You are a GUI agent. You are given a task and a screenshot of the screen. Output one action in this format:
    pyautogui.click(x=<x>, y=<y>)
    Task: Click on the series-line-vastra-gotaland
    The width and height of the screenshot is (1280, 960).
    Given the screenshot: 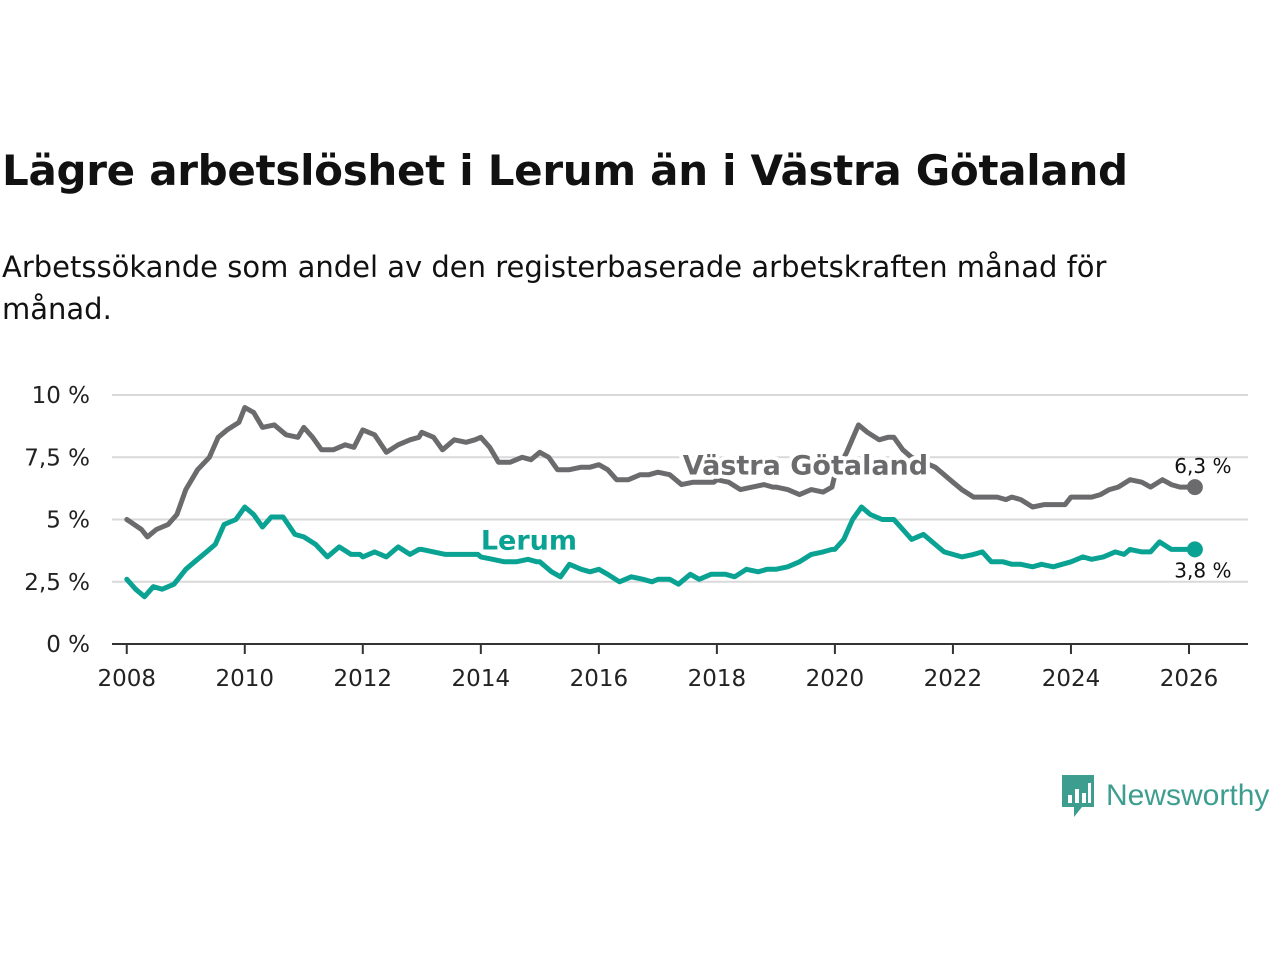 What is the action you would take?
    pyautogui.click(x=661, y=472)
    